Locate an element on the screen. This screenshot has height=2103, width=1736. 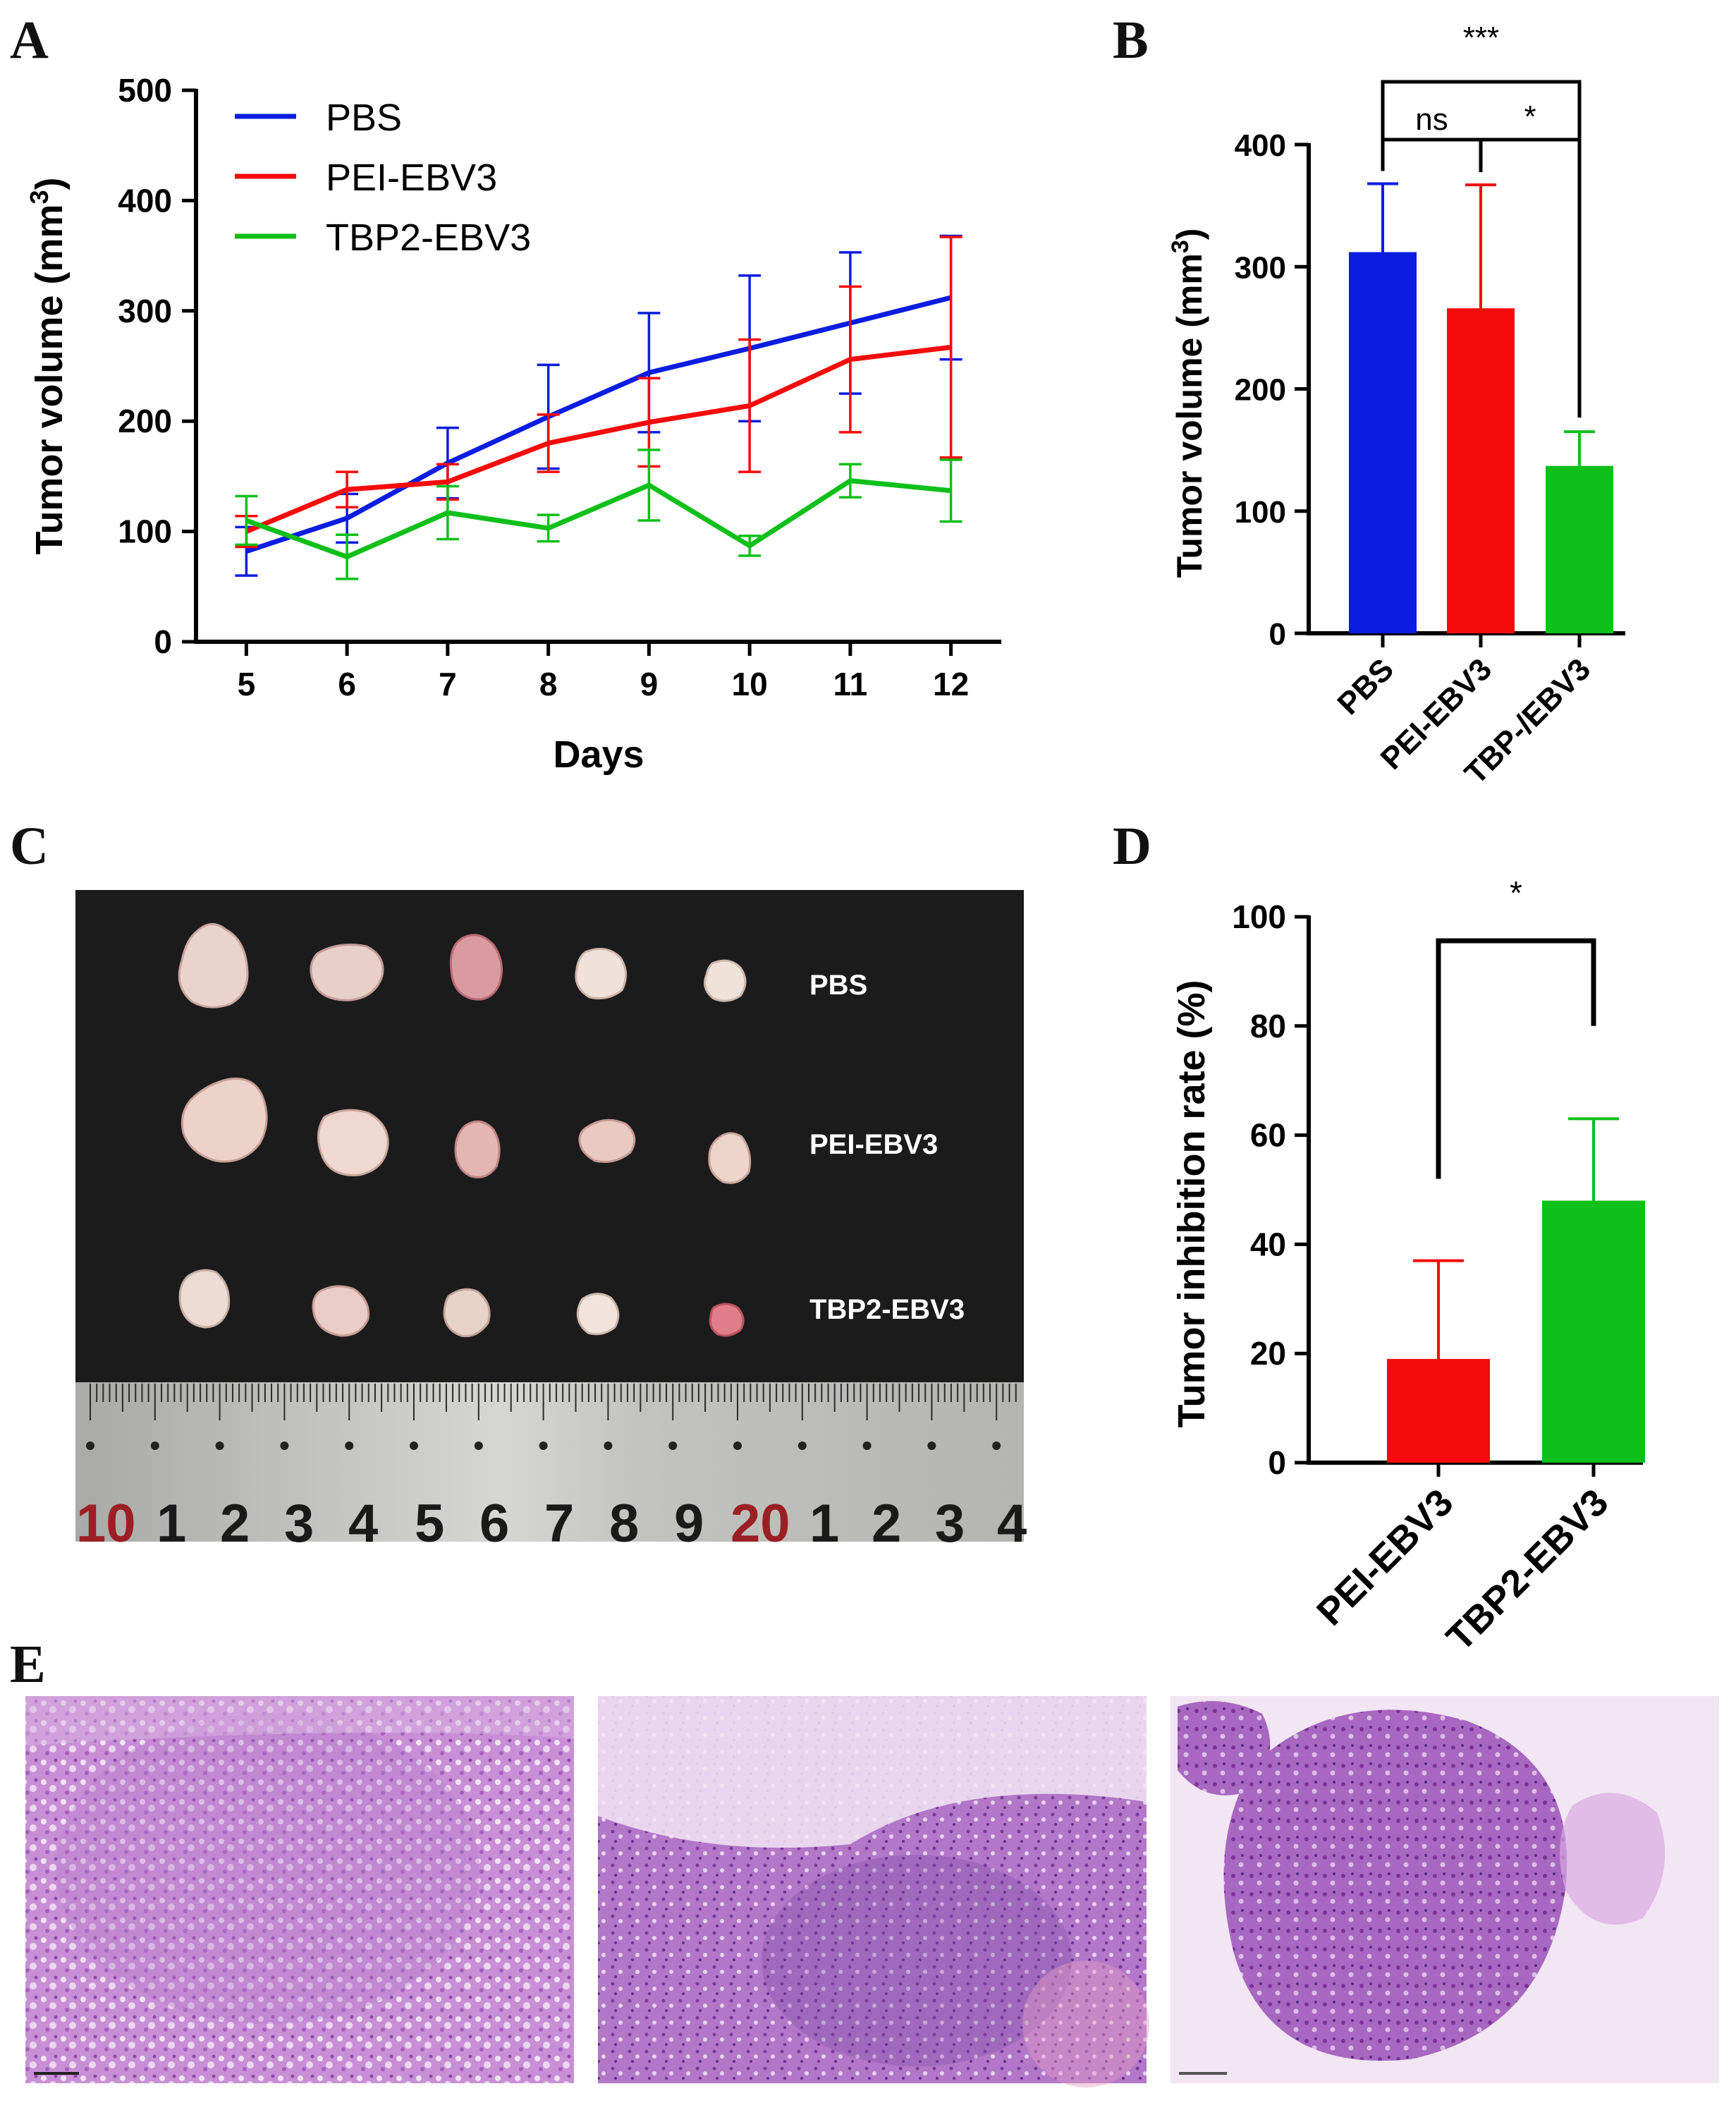
ruler-number: 20 is located at coordinates (760, 1524).